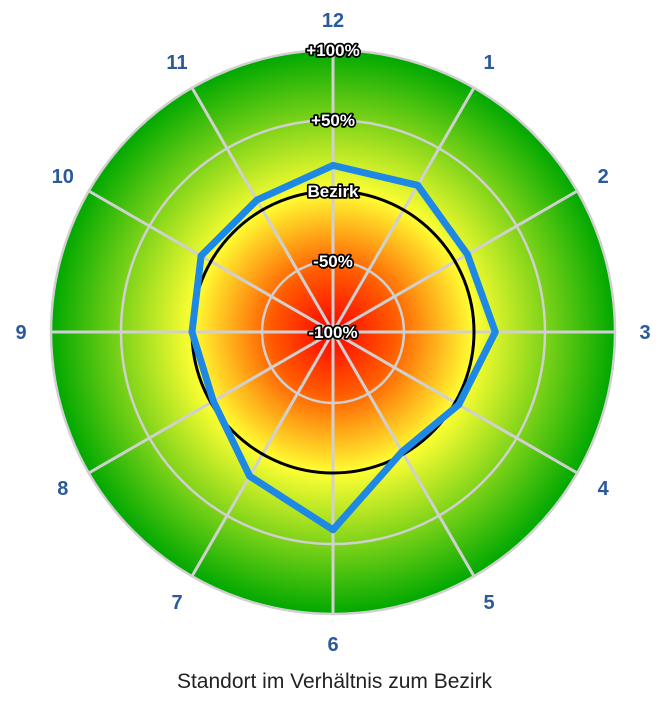 The height and width of the screenshot is (709, 669). What do you see at coordinates (333, 261) in the screenshot?
I see `ring-label-1: -50%` at bounding box center [333, 261].